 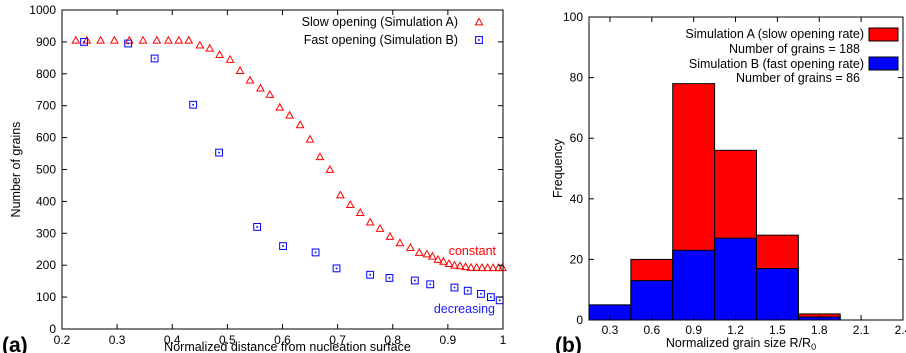 I want to click on annotation-decreasing: decreasing, so click(x=464, y=309).